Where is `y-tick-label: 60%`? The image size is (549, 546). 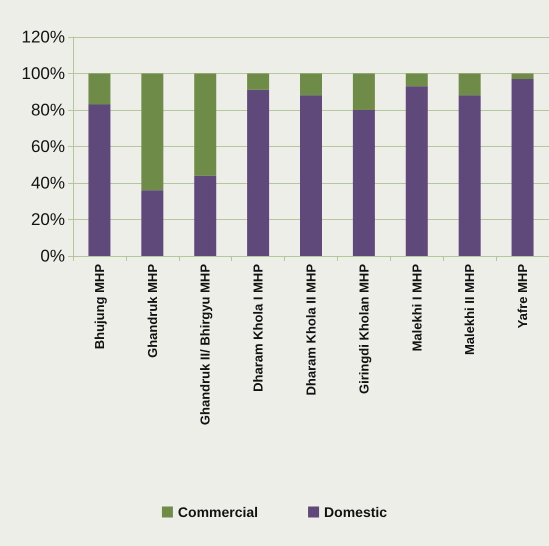 y-tick-label: 60% is located at coordinates (47, 146).